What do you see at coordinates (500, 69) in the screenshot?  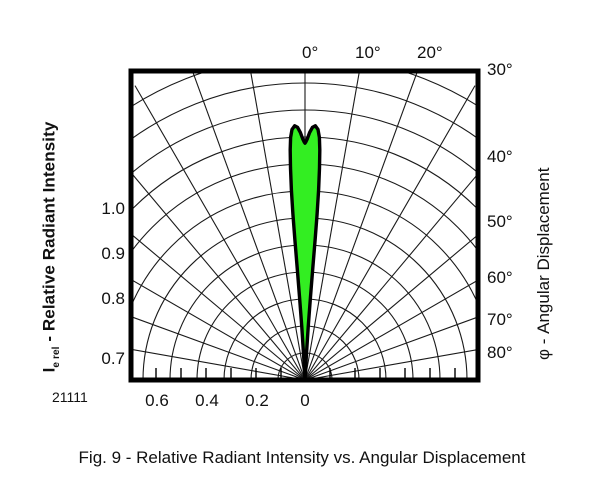 I see `angle-label-right-30: 30°` at bounding box center [500, 69].